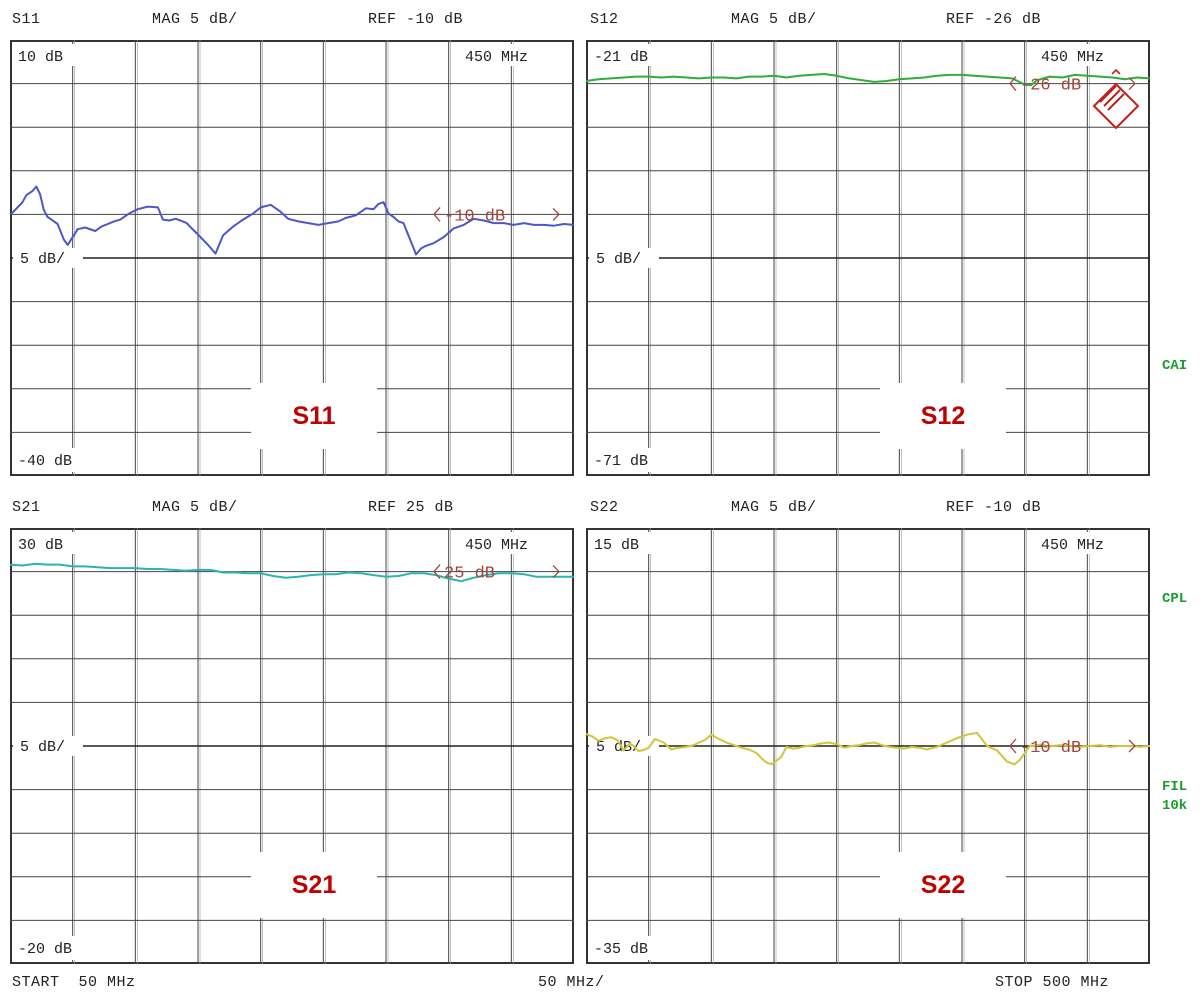  What do you see at coordinates (195, 19) in the screenshot?
I see `s11-scale: MAG 5 dB/` at bounding box center [195, 19].